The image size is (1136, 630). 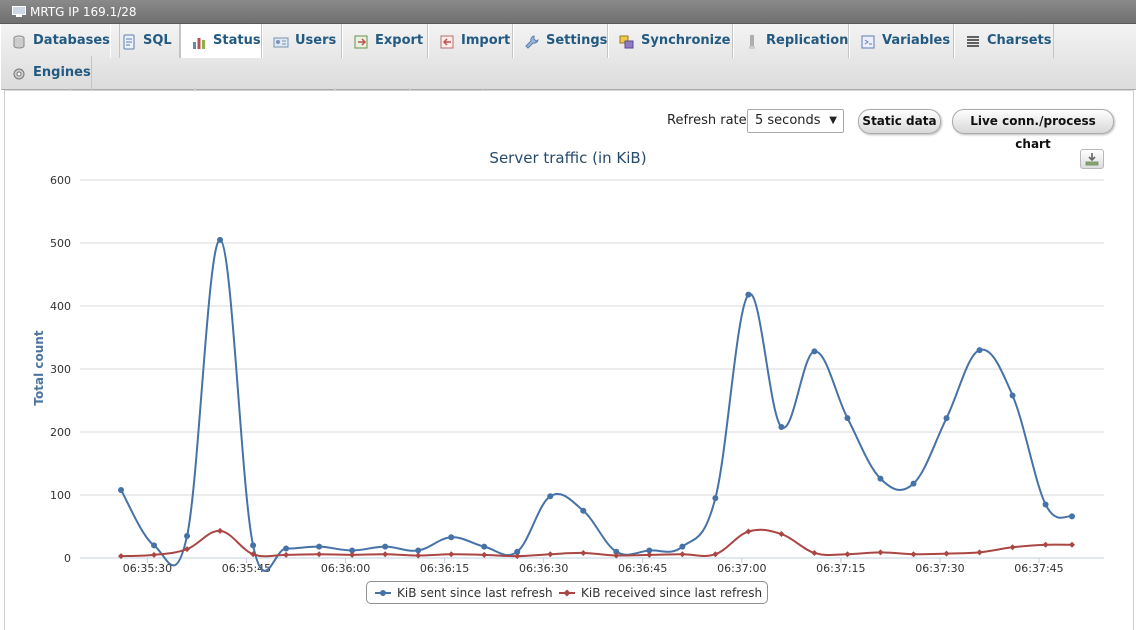 What do you see at coordinates (385, 41) in the screenshot?
I see `tab-export: Export` at bounding box center [385, 41].